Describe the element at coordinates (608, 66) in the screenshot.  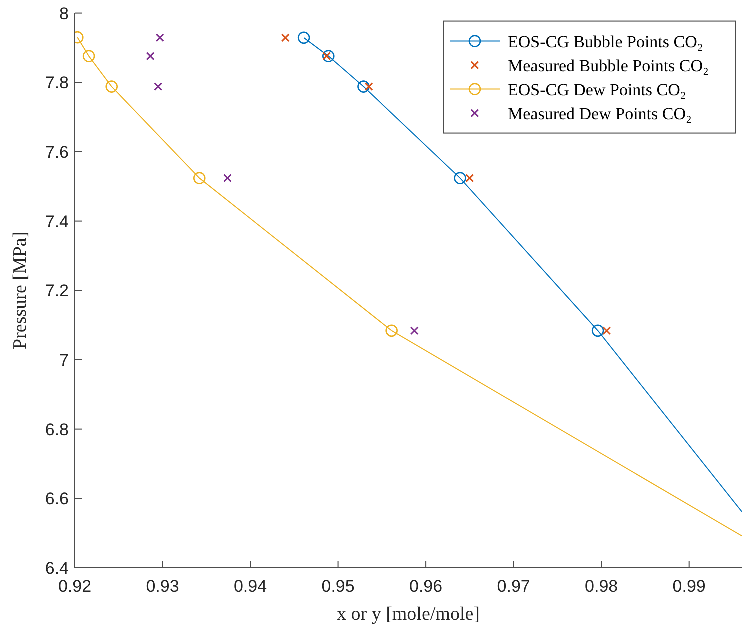
I see `legend-label: Measured Bubble Points CO₂` at that location.